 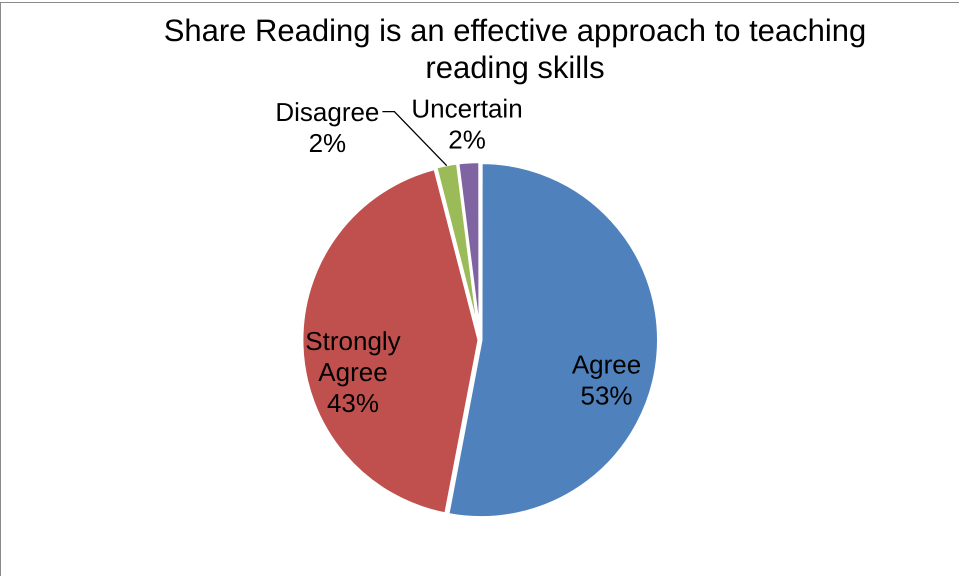 What do you see at coordinates (515, 49) in the screenshot?
I see `chart-title: Share Reading is an effective approach to teaching reading skills` at bounding box center [515, 49].